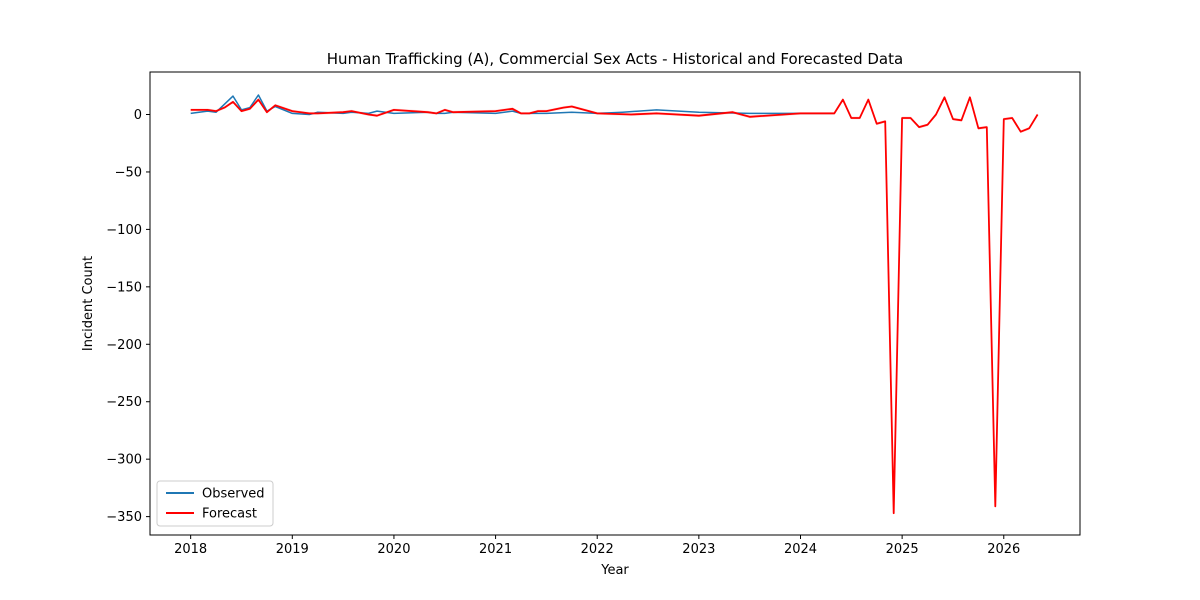 The width and height of the screenshot is (1200, 600). I want to click on y-axis-label: Incident Count, so click(88, 303).